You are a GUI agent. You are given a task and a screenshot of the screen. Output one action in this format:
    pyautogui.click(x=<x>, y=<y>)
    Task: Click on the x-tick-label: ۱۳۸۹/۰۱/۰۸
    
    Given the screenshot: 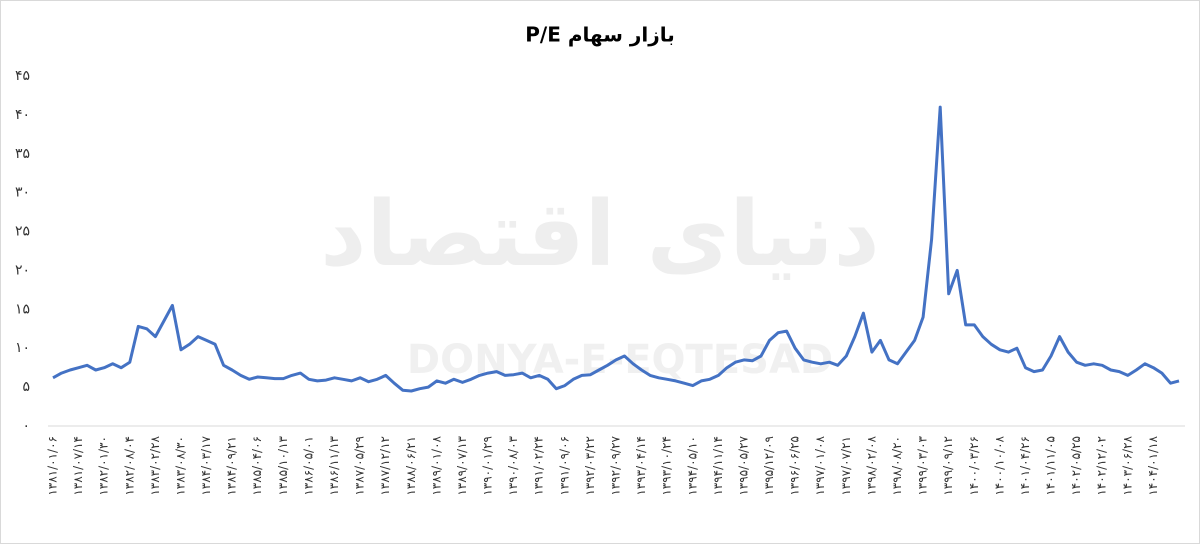 What is the action you would take?
    pyautogui.click(x=436, y=465)
    